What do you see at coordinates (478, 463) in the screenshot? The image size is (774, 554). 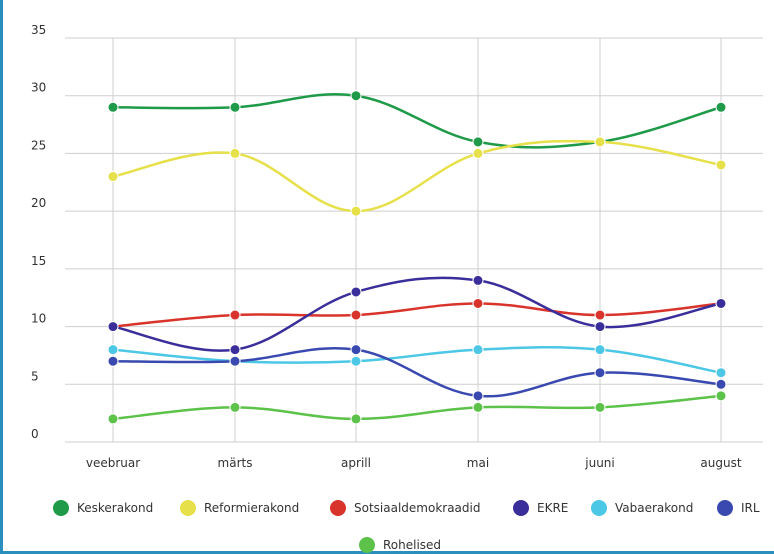 I see `x-tick-label: mai` at bounding box center [478, 463].